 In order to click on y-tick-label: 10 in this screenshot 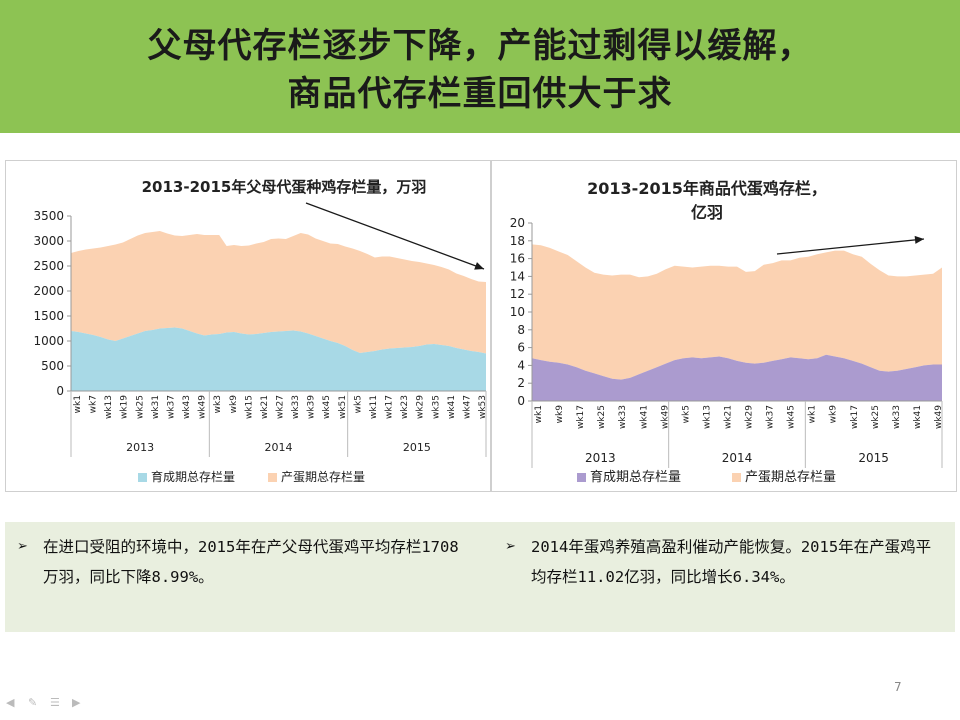, I will do `click(517, 312)`.